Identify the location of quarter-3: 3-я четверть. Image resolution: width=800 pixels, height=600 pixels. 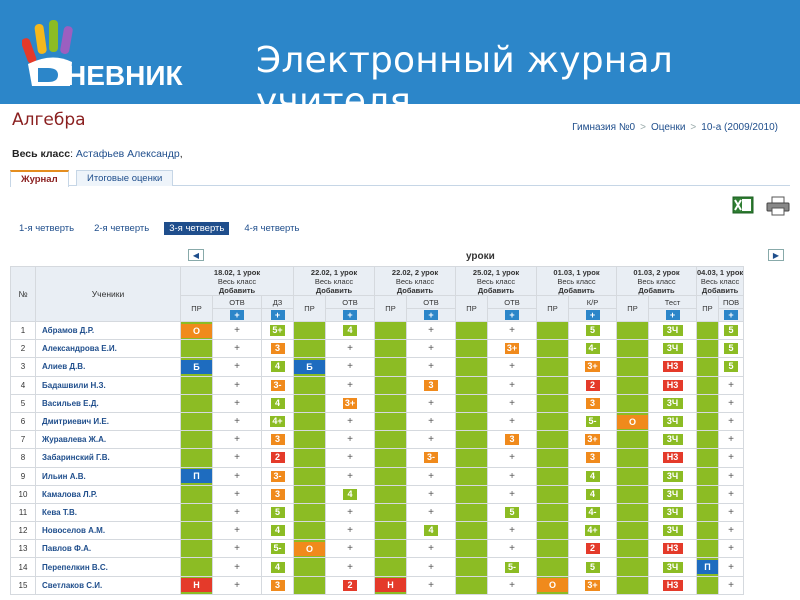
(197, 228).